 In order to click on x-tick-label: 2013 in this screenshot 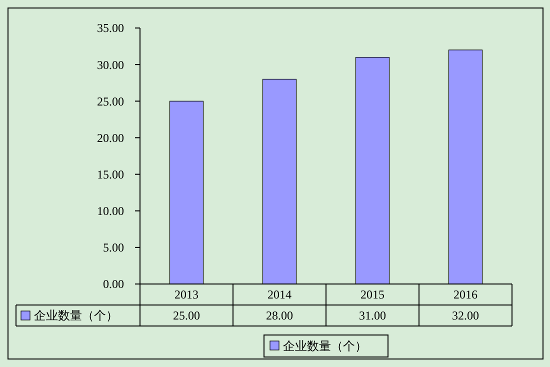, I will do `click(186, 295)`.